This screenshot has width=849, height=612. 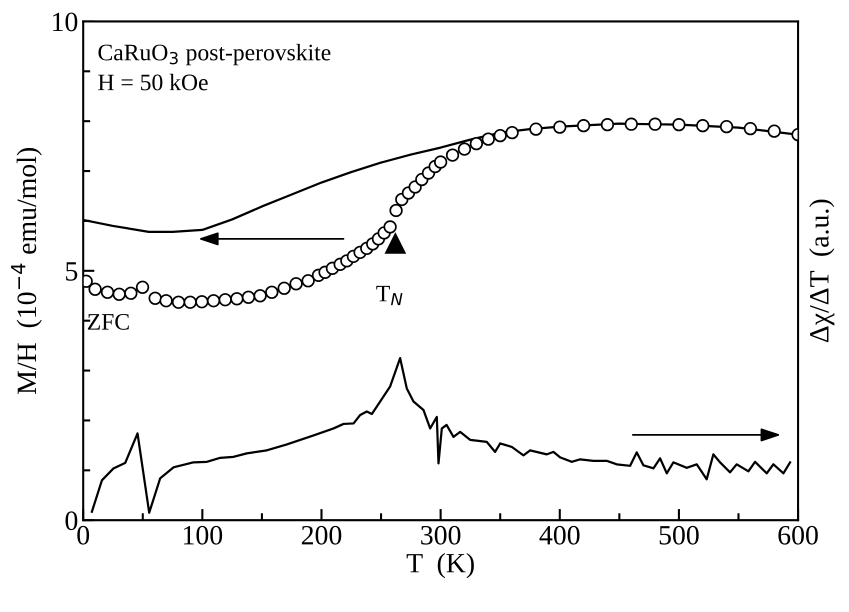 What do you see at coordinates (389, 296) in the screenshot?
I see `annotation: T$_{N}$` at bounding box center [389, 296].